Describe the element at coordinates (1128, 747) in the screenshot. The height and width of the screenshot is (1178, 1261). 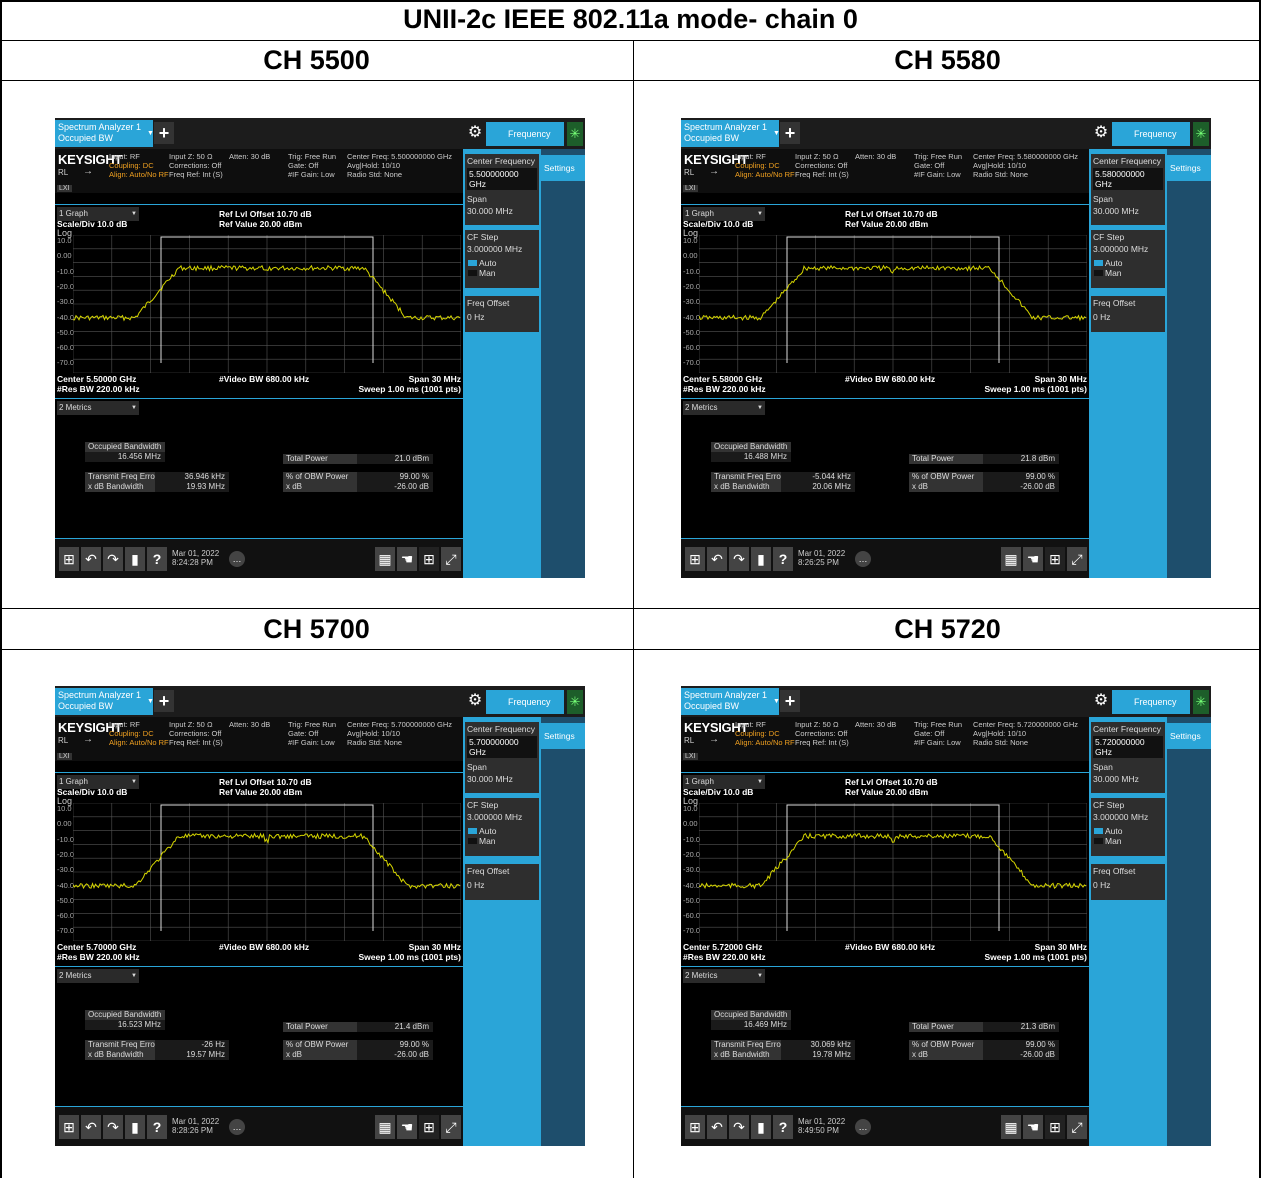
I see `center-frequency-value: 5.720000000 GHz` at that location.